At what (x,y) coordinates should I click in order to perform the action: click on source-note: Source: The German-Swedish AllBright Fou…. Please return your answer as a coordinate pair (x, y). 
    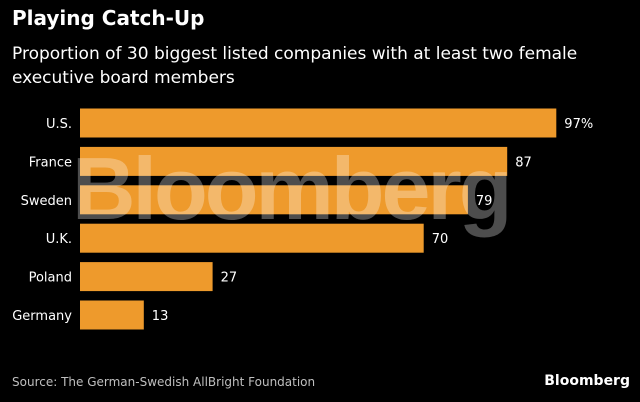
    Looking at the image, I should click on (164, 382).